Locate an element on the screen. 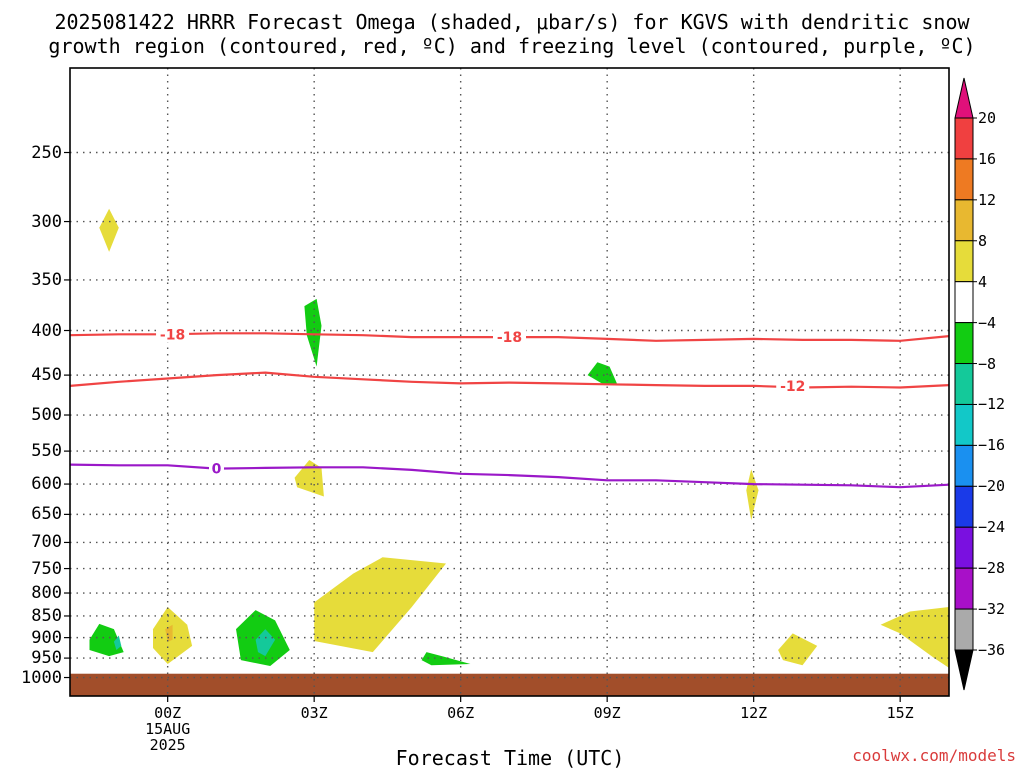 The height and width of the screenshot is (770, 1024). colorbar-bottom-arrow is located at coordinates (964, 670).